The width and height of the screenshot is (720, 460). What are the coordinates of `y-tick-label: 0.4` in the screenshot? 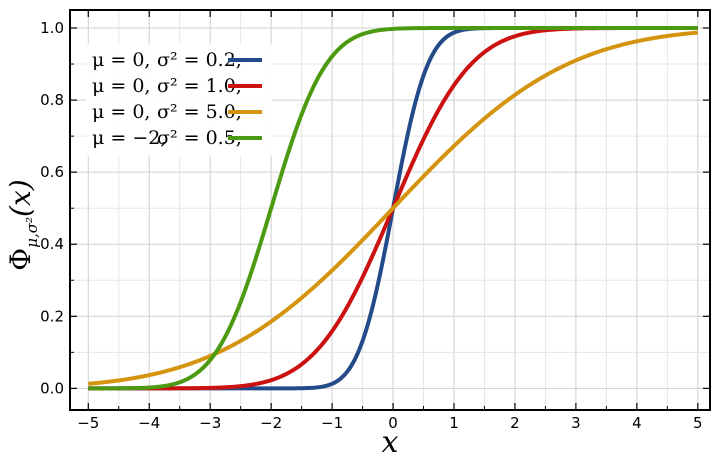 It's located at (52, 244).